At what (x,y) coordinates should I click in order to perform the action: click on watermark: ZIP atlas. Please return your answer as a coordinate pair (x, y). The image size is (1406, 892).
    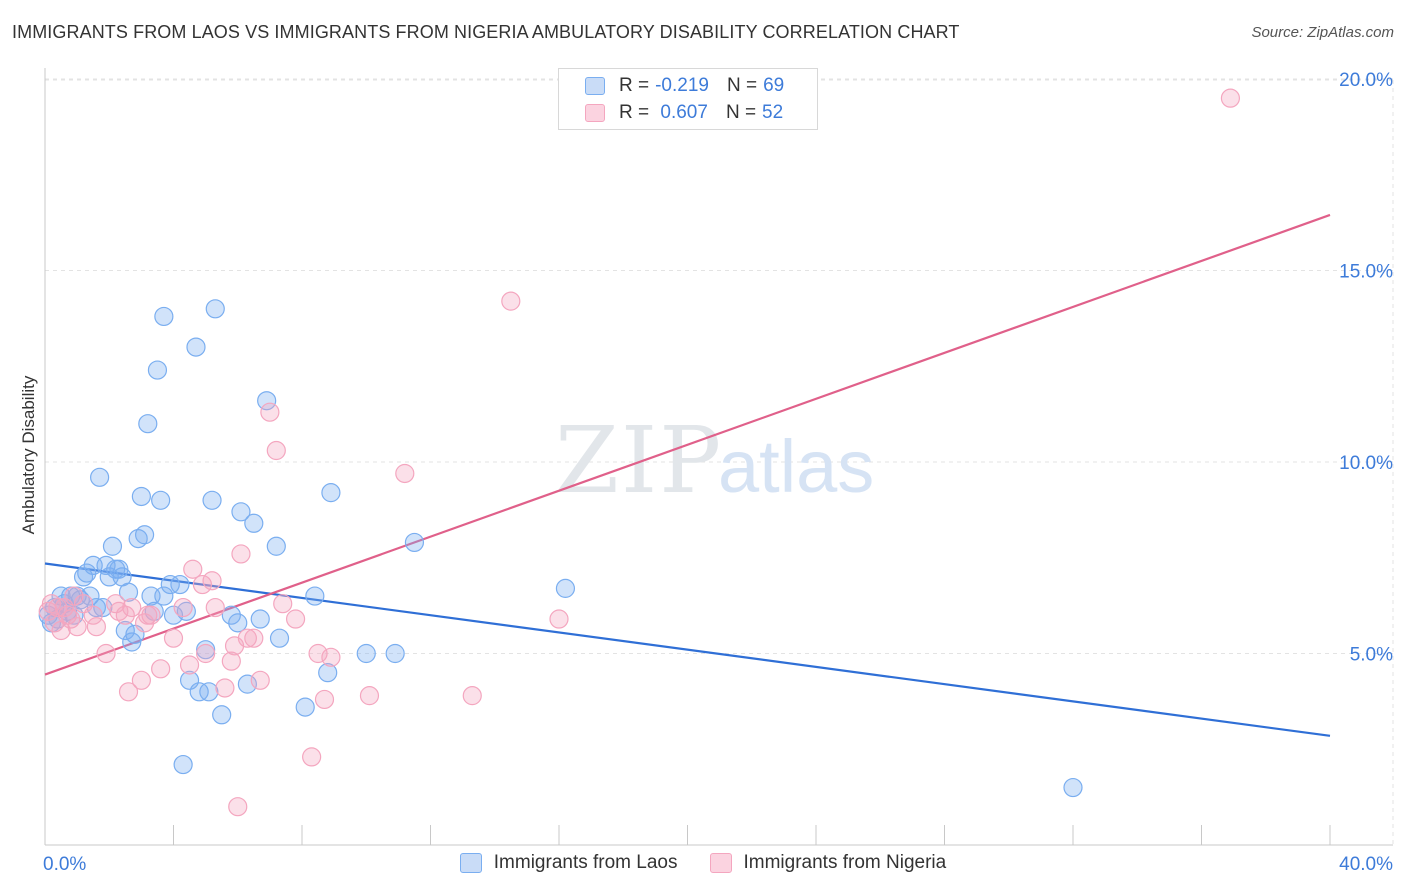
    Looking at the image, I should click on (714, 460).